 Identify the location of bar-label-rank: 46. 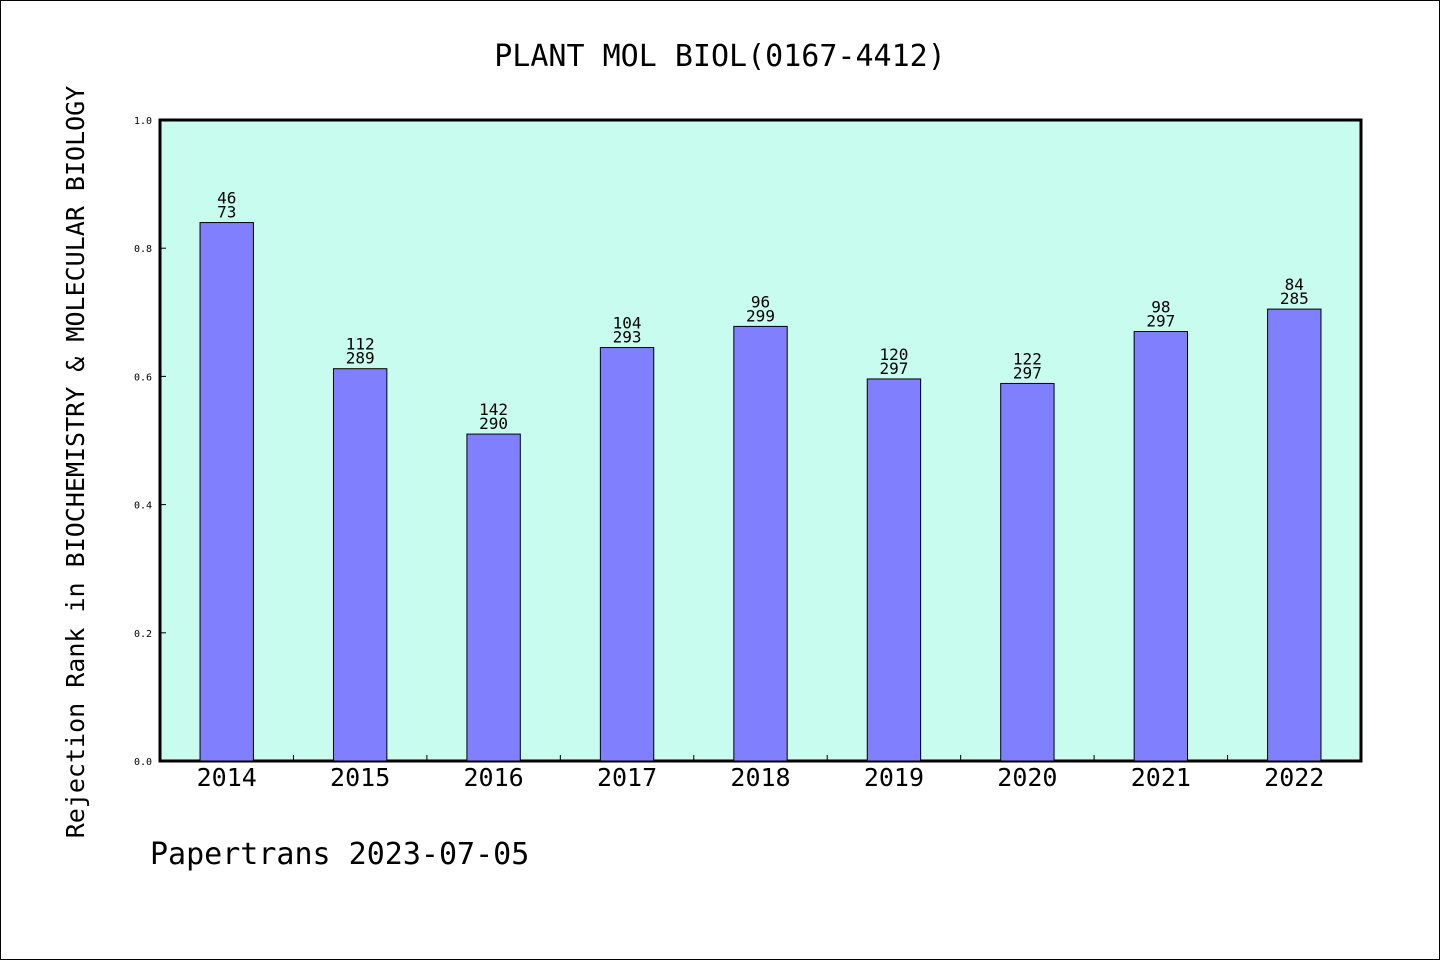
(226, 198).